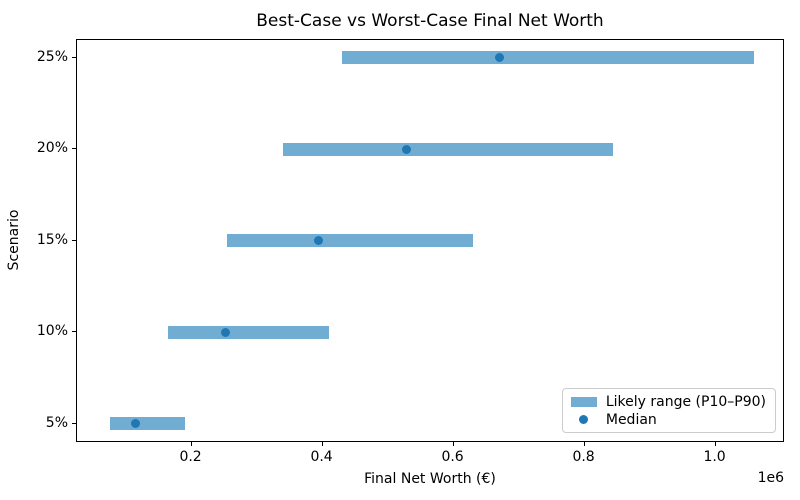  I want to click on x-tick-label-0.8: 0.8, so click(583, 457).